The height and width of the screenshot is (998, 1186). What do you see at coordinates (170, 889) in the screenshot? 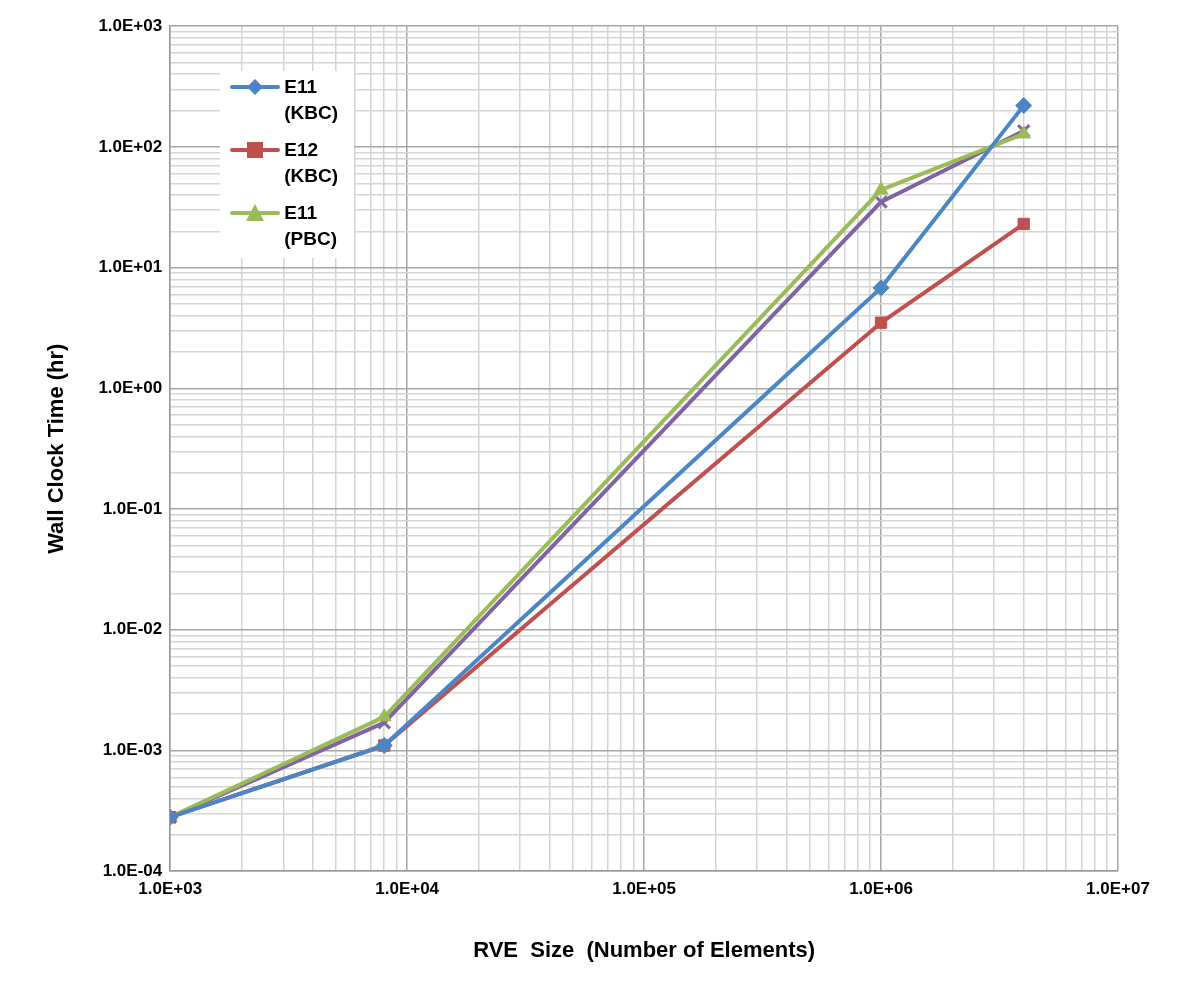
I see `x-tick-label: 1.0E+03` at bounding box center [170, 889].